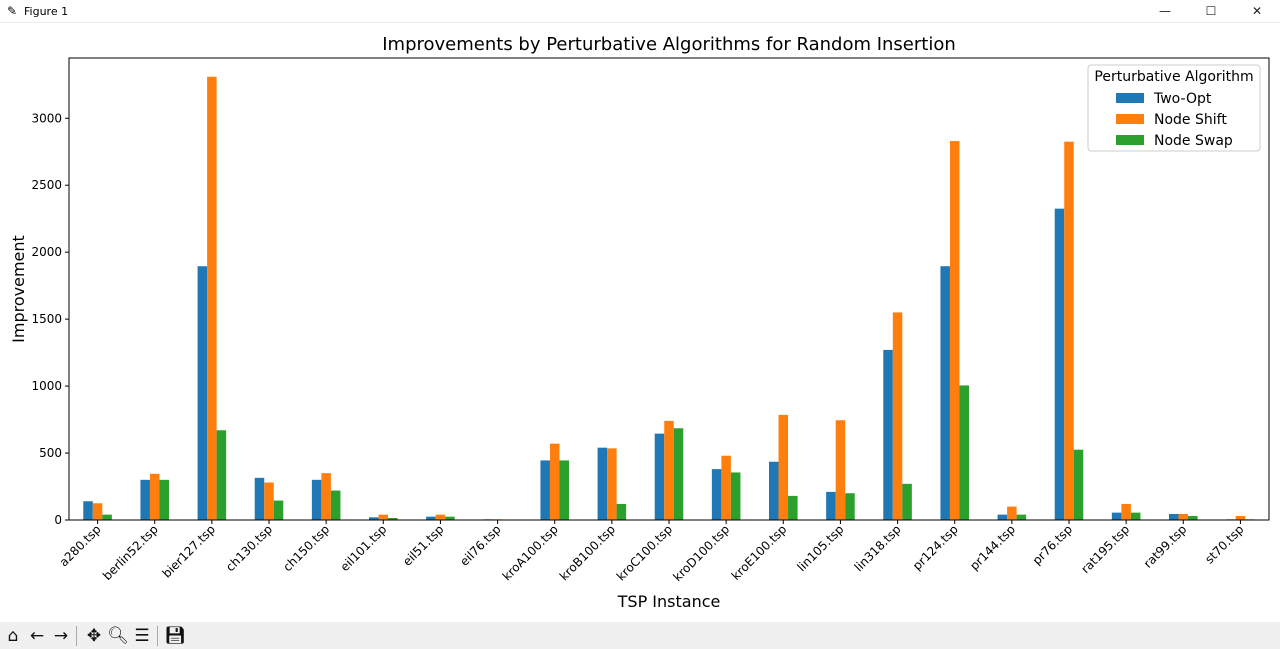 Image resolution: width=1280 pixels, height=649 pixels. I want to click on x-tick-label: lin105.tsp, so click(821, 548).